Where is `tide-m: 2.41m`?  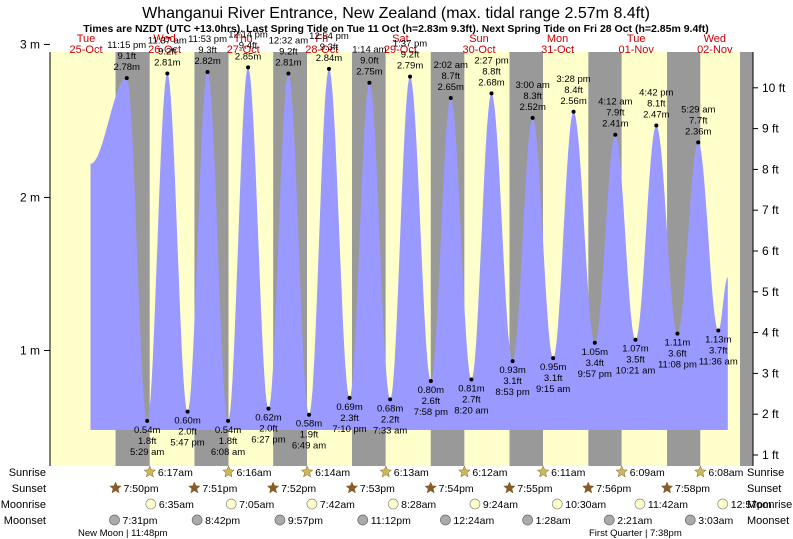
tide-m: 2.41m is located at coordinates (615, 124).